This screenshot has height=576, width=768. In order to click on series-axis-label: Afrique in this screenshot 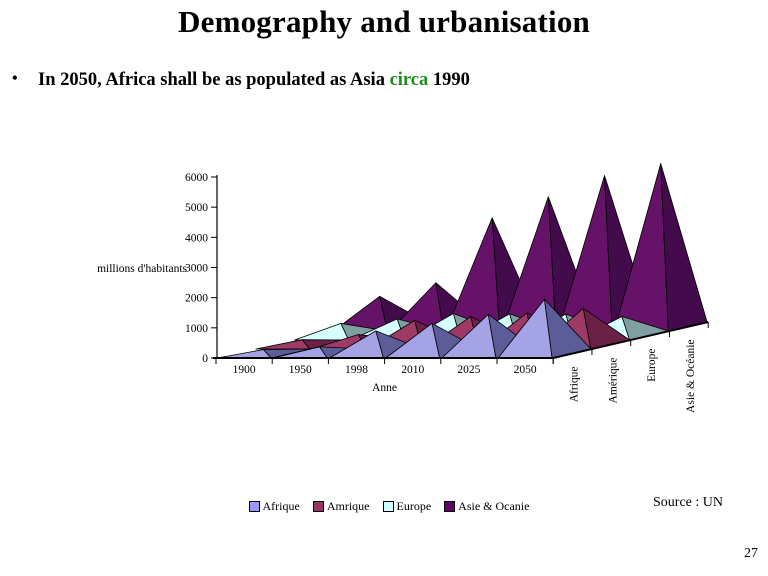, I will do `click(575, 385)`.